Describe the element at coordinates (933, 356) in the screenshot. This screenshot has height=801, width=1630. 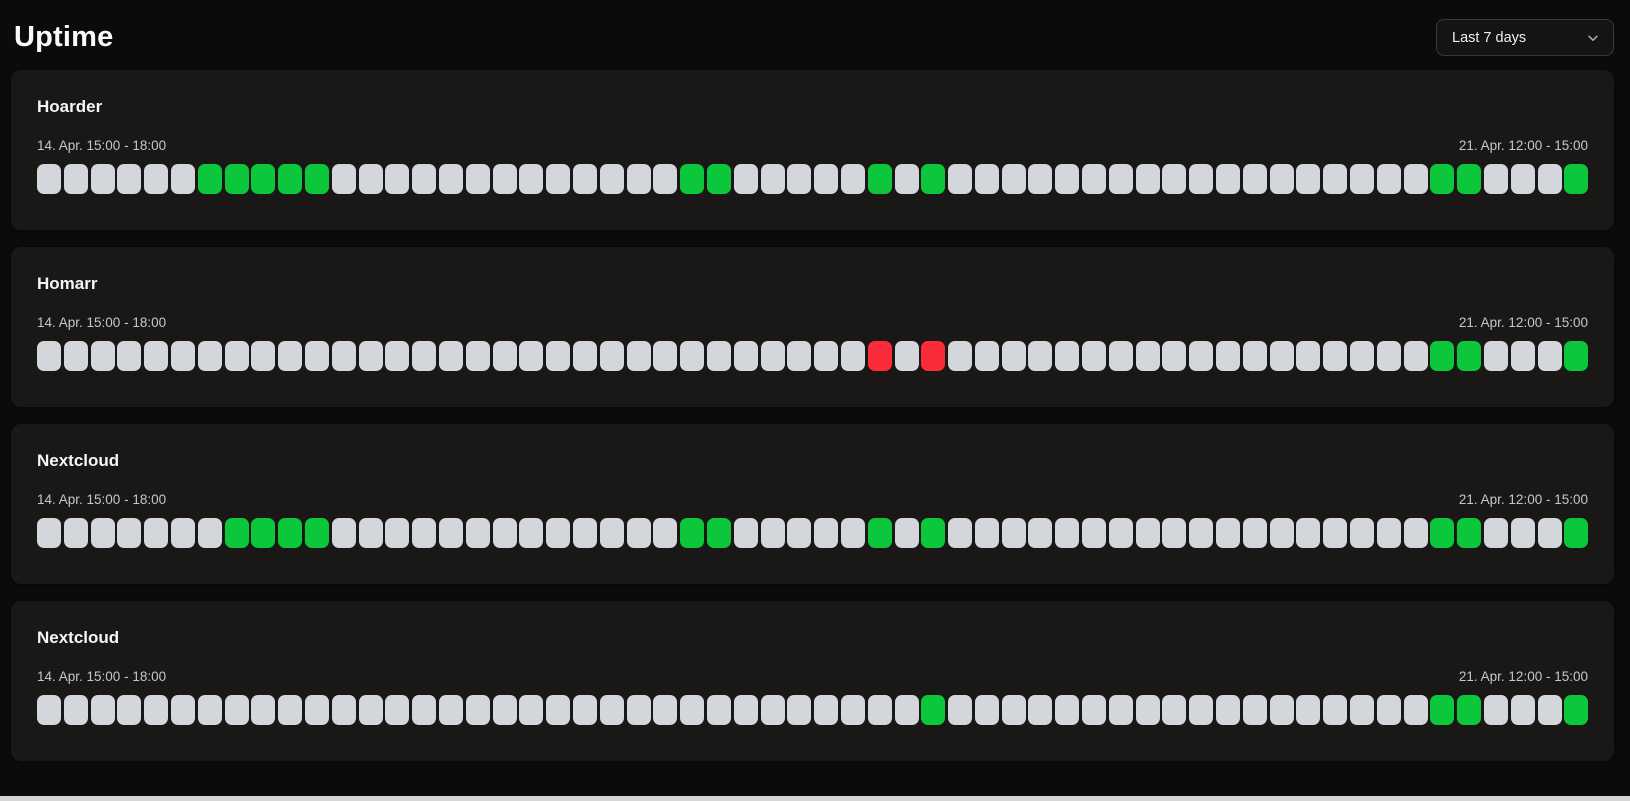
I see `uptime-cell-down` at that location.